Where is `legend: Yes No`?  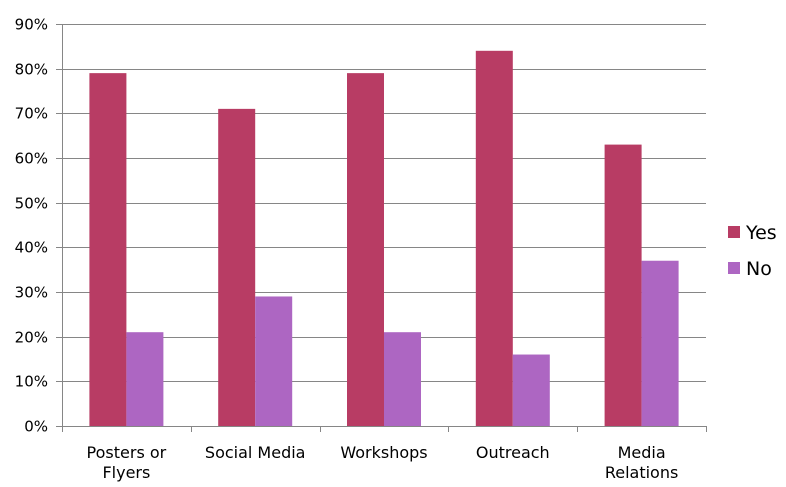 legend: Yes No is located at coordinates (752, 251).